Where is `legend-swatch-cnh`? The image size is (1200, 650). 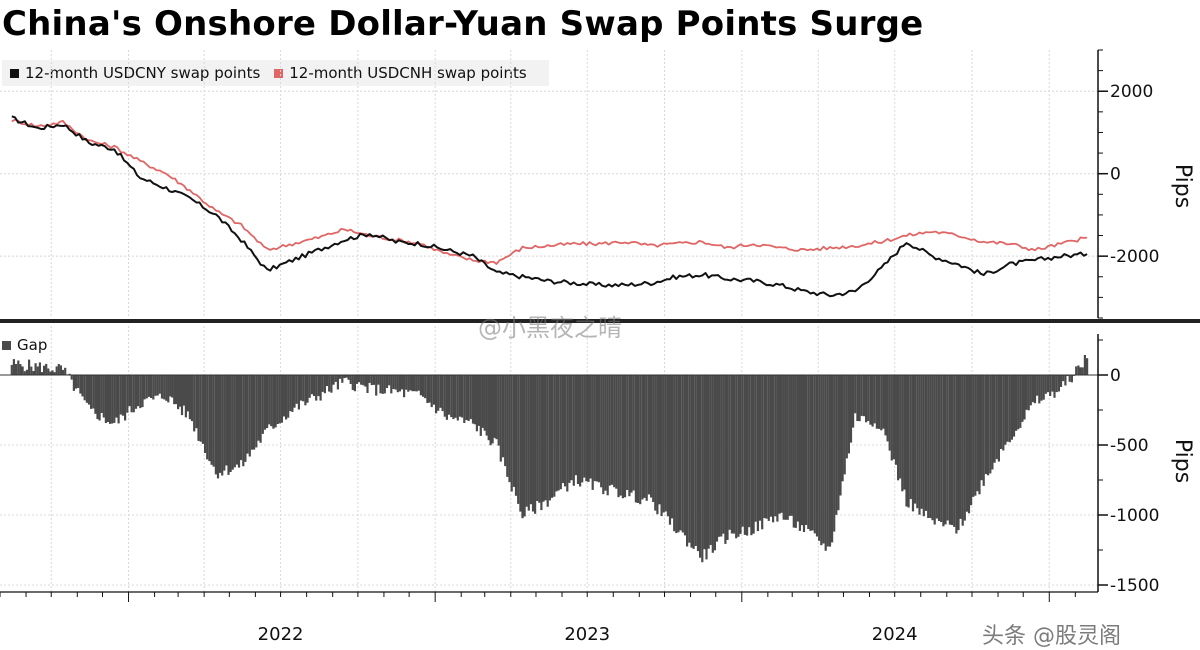 legend-swatch-cnh is located at coordinates (279, 73).